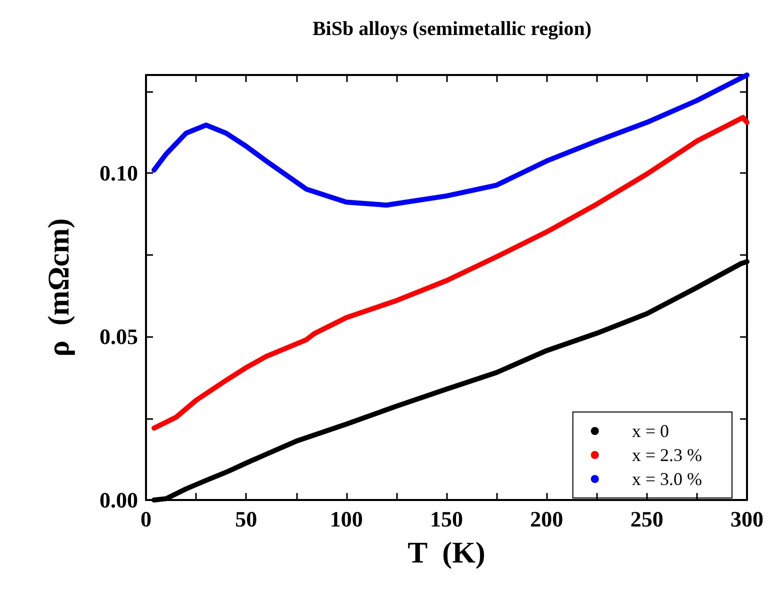 The height and width of the screenshot is (592, 768). I want to click on text: 0.00, so click(119, 500).